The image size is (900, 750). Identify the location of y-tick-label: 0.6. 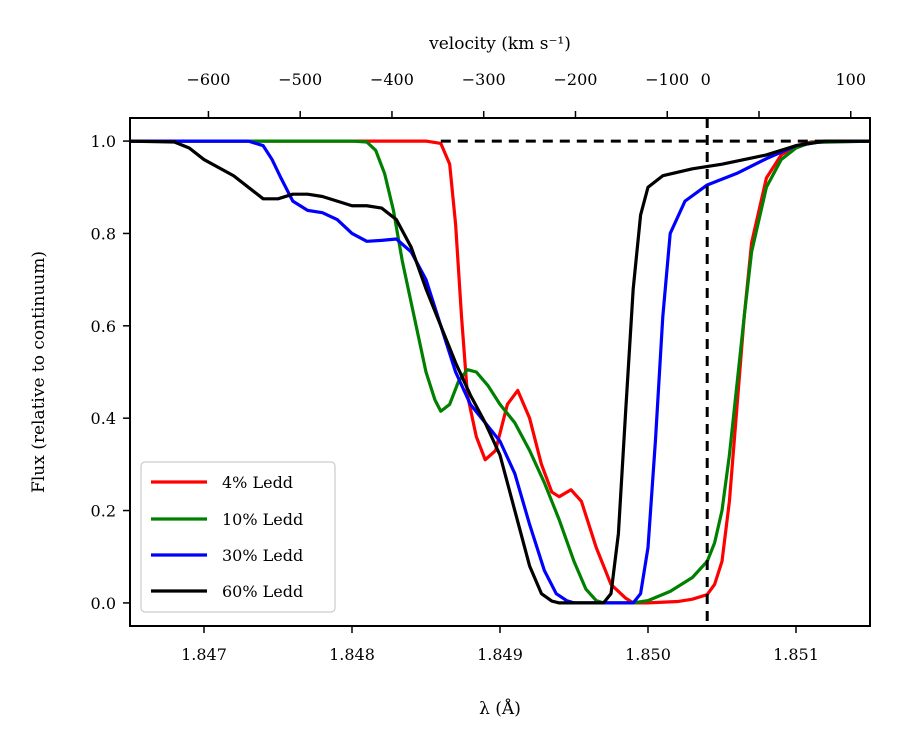
(103, 326).